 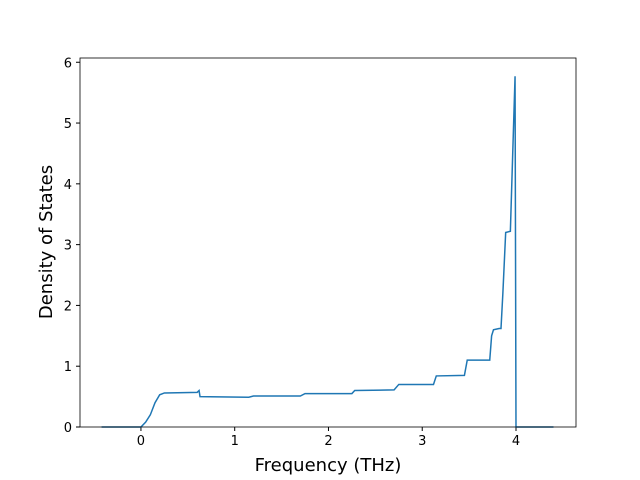 I want to click on x-axis-label: Frequency (THz), so click(x=328, y=465).